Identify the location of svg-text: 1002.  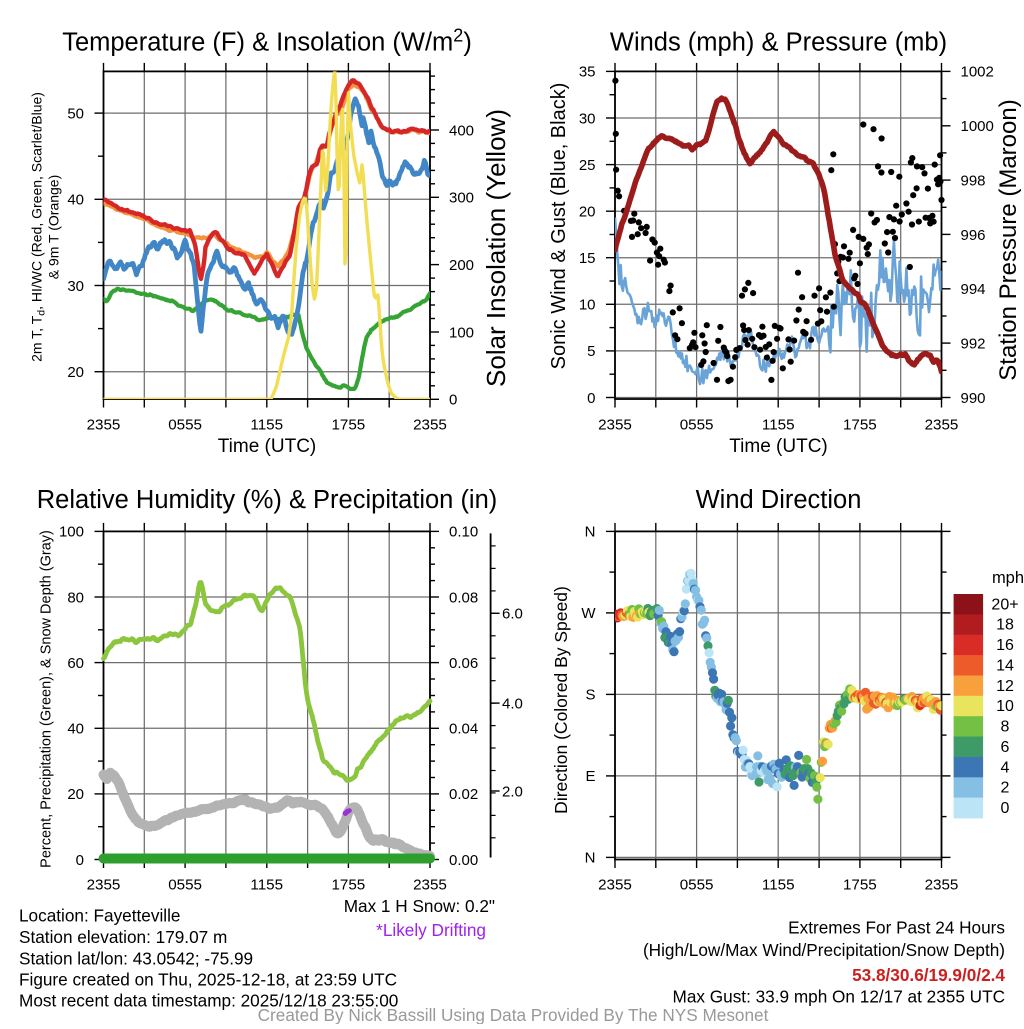
(977, 72).